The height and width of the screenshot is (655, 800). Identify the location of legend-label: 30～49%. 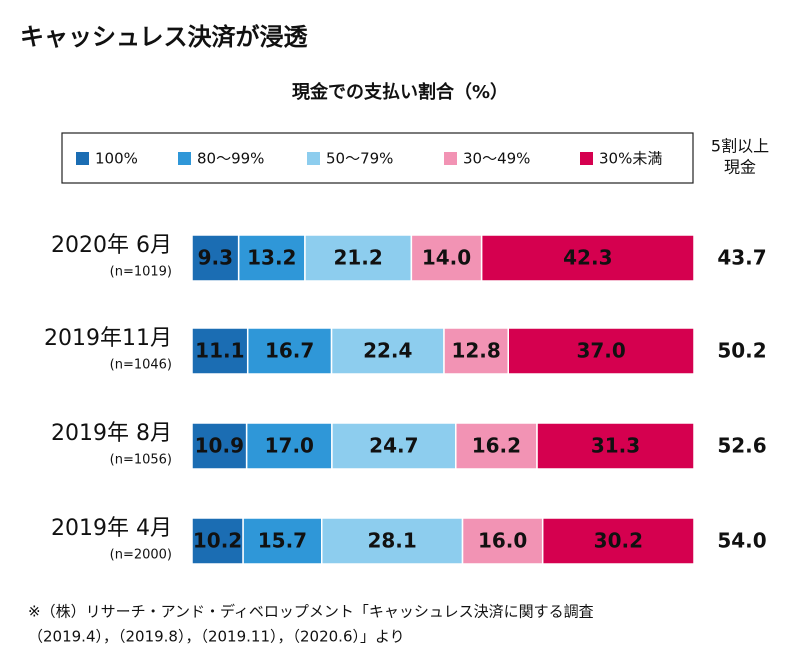
(496, 159).